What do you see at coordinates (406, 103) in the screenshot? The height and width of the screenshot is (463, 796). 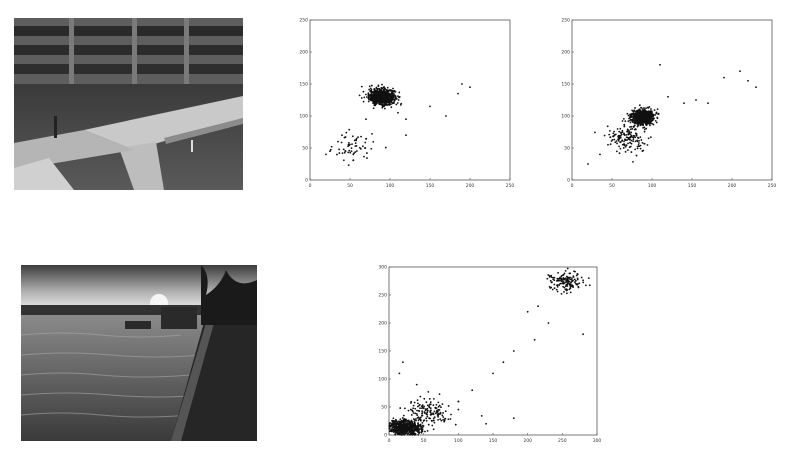 I see `scatter-plot-1: 0 50 100 150 200 250 0 50 100 150 200 250` at bounding box center [406, 103].